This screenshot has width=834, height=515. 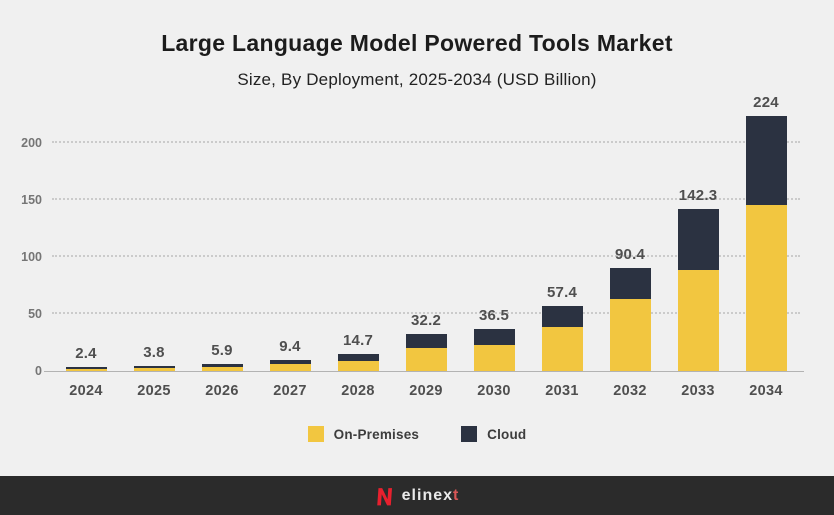 What do you see at coordinates (31, 257) in the screenshot?
I see `y-tick-100: 100` at bounding box center [31, 257].